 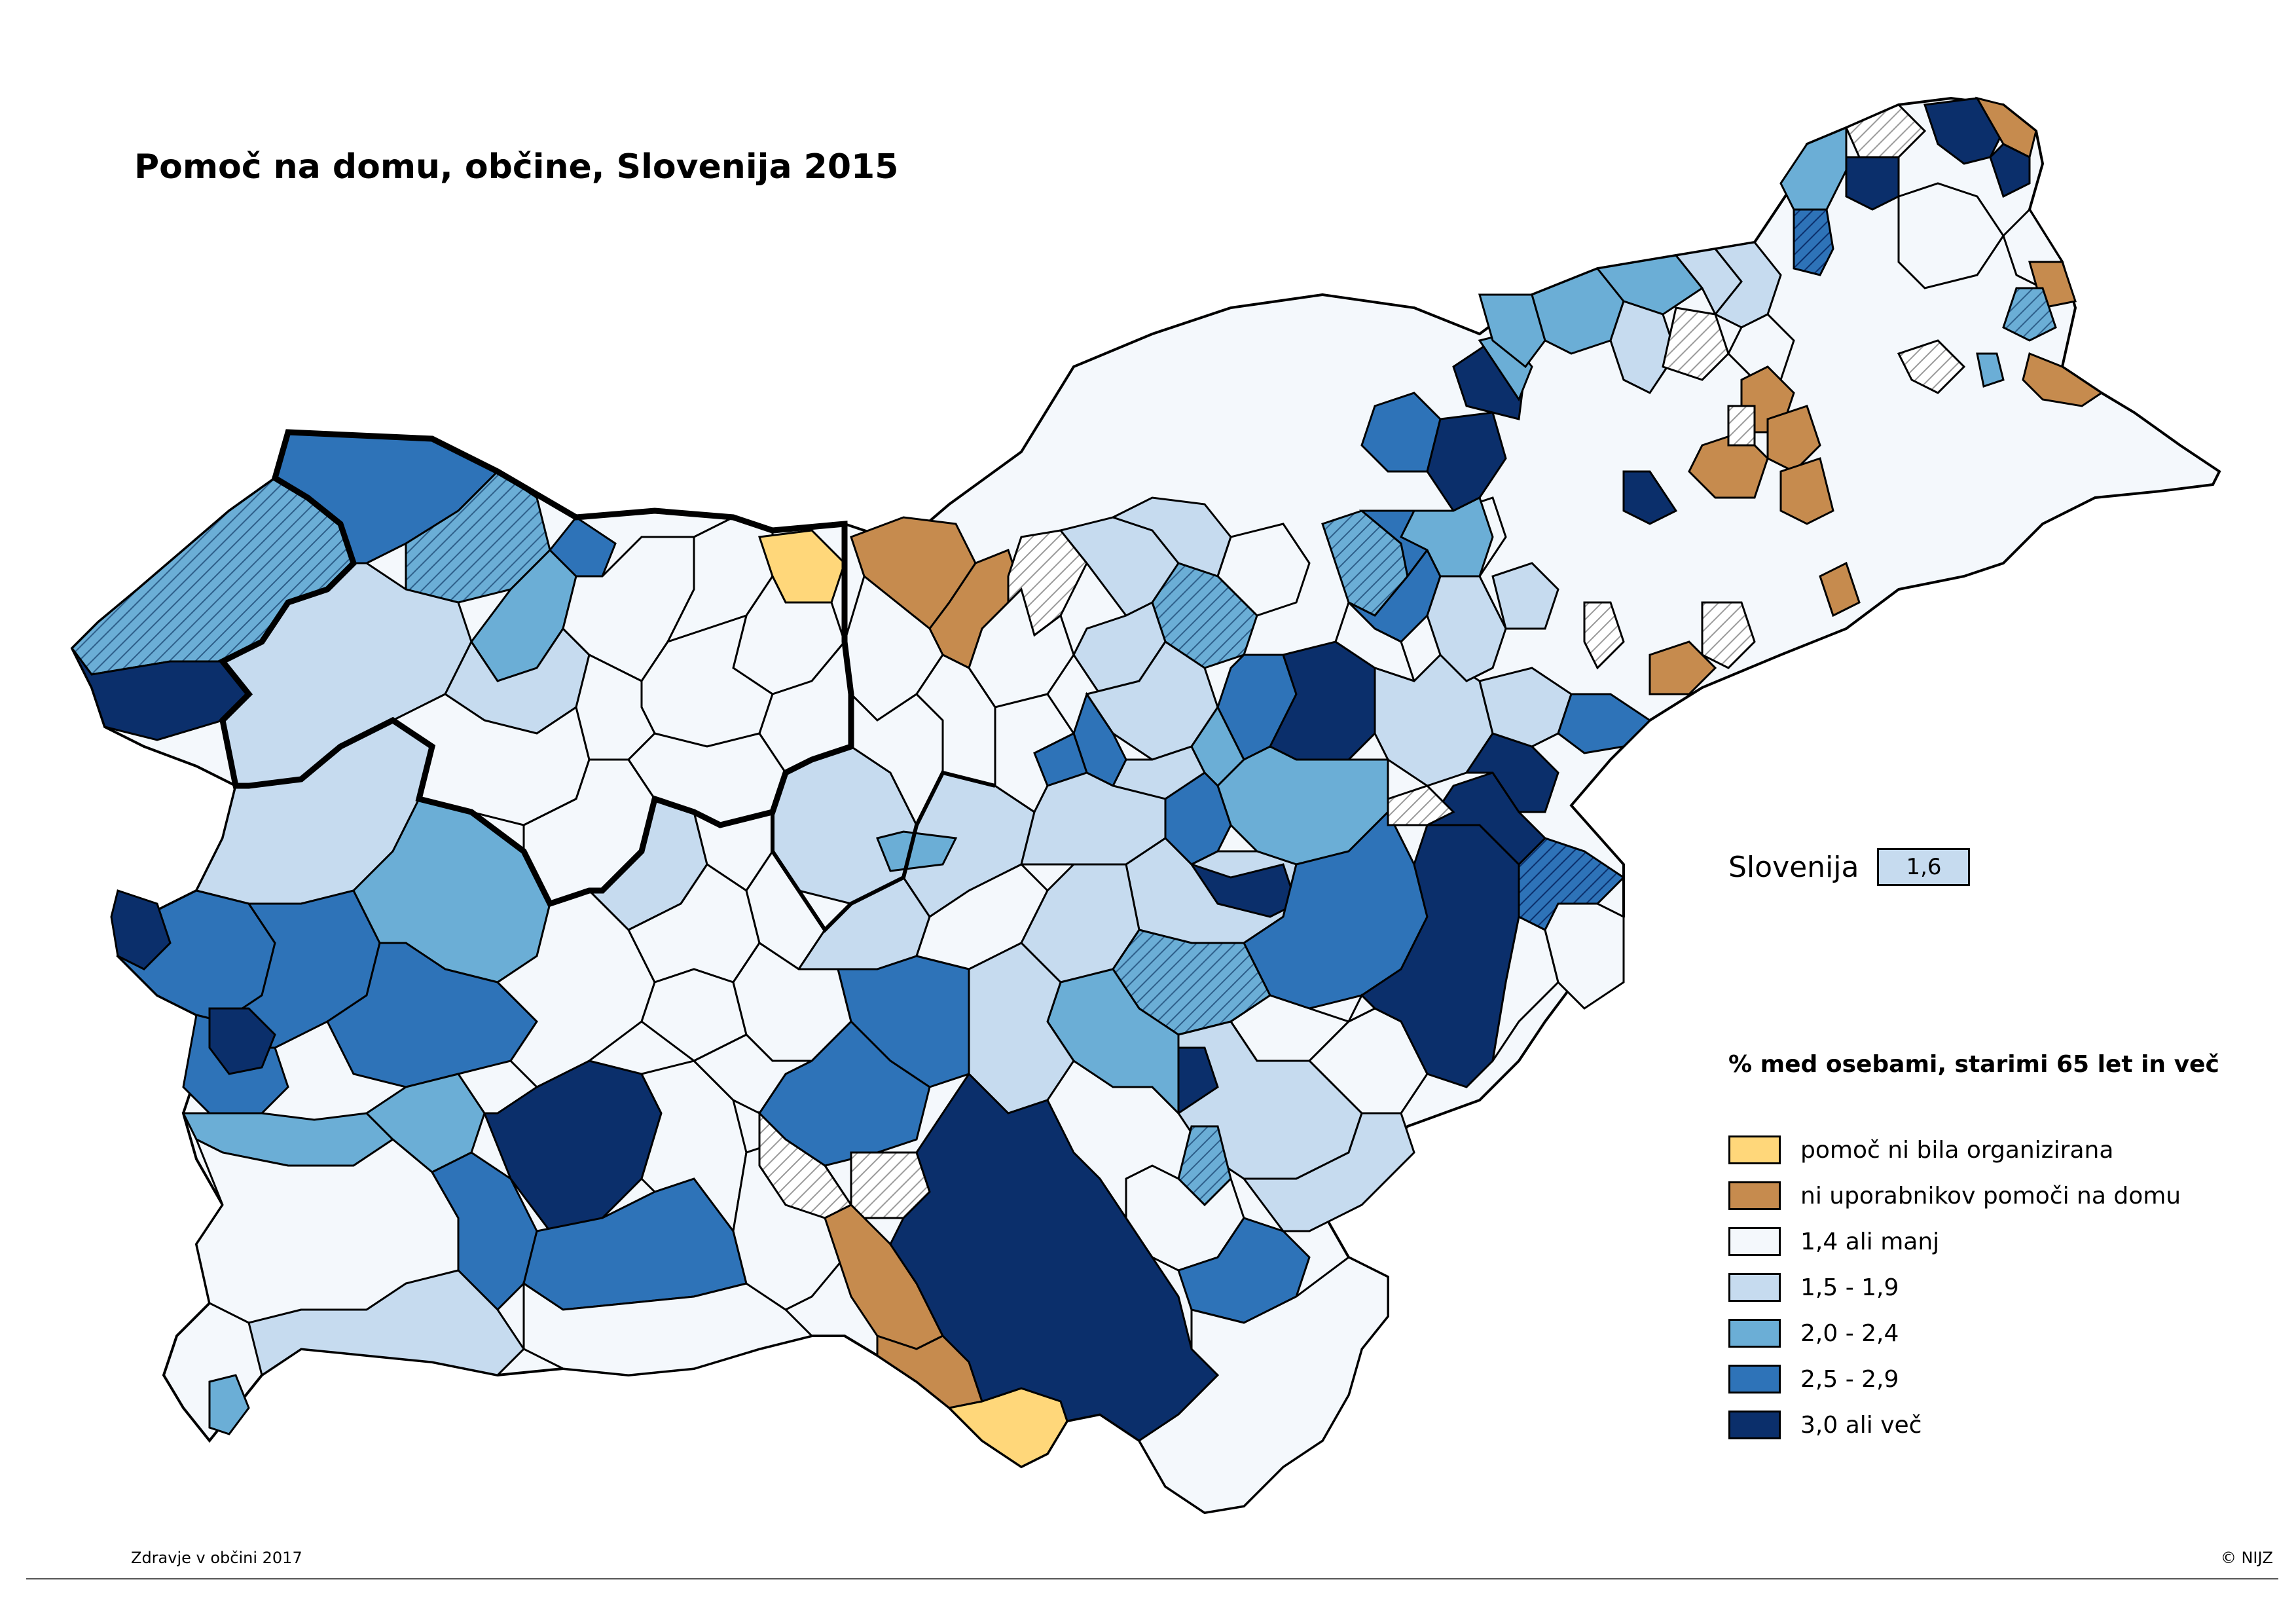 I want to click on legend-label: 3,0 ali več, so click(x=1861, y=1425).